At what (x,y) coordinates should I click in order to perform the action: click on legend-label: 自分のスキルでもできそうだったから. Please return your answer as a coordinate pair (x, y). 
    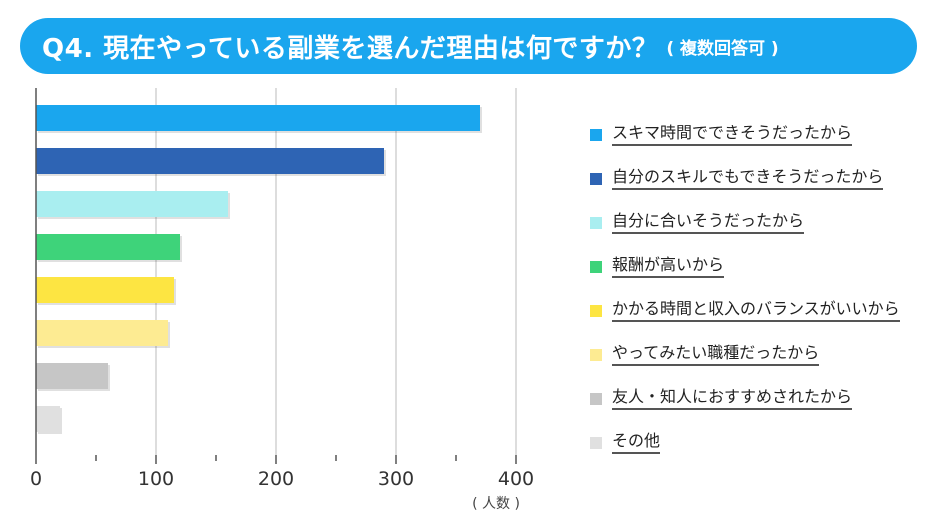
    Looking at the image, I should click on (748, 179).